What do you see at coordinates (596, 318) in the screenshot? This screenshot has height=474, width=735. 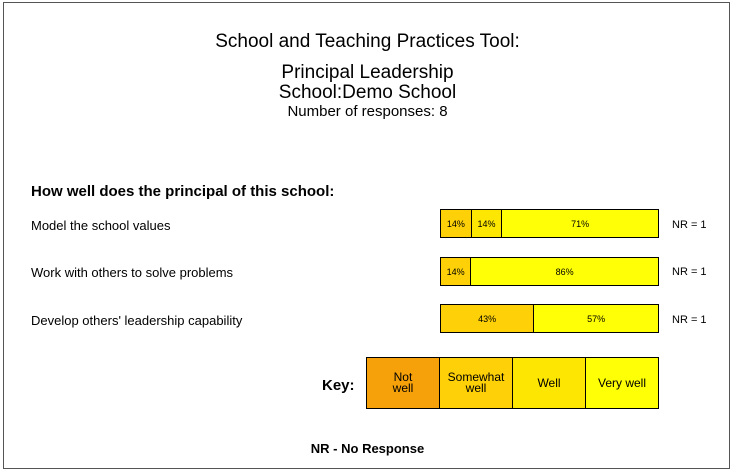 I see `bar-segment: 57%` at bounding box center [596, 318].